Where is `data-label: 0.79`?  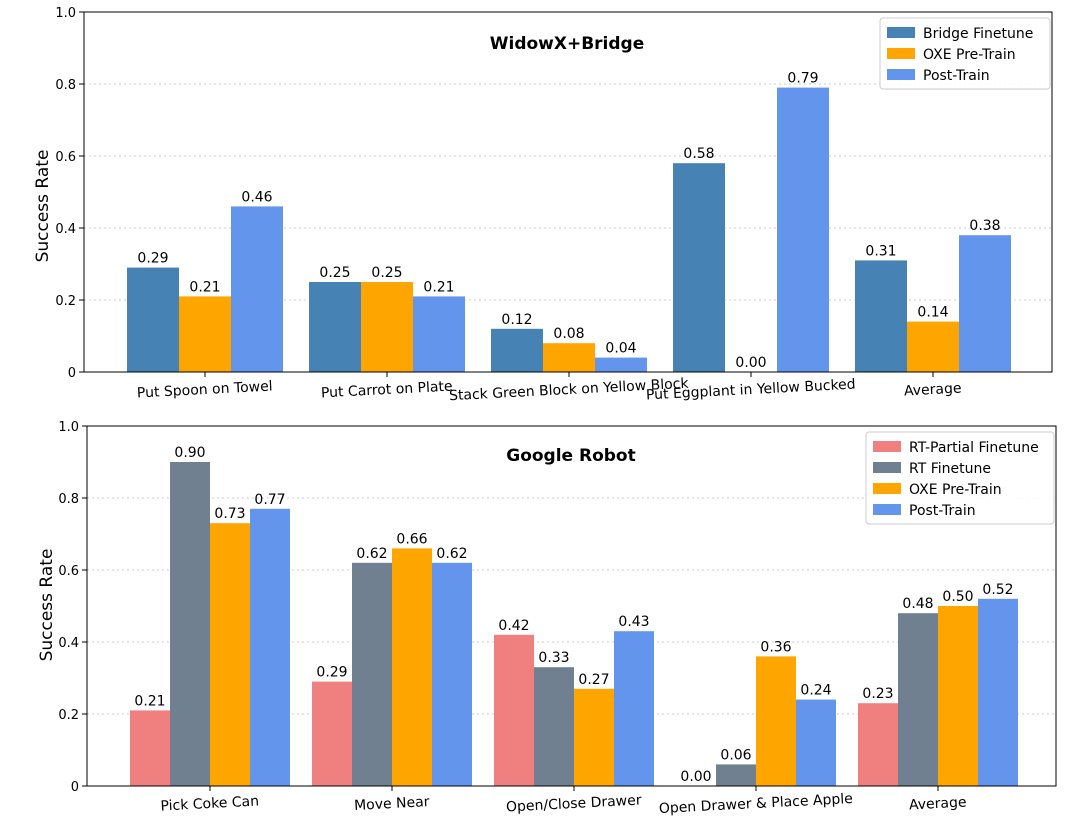 data-label: 0.79 is located at coordinates (802, 79).